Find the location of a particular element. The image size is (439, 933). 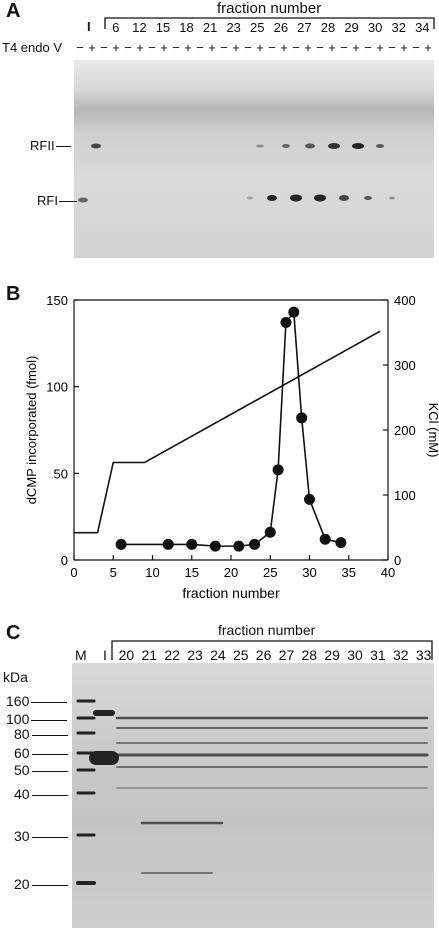

kda-unit-label: kDa is located at coordinates (15, 677).